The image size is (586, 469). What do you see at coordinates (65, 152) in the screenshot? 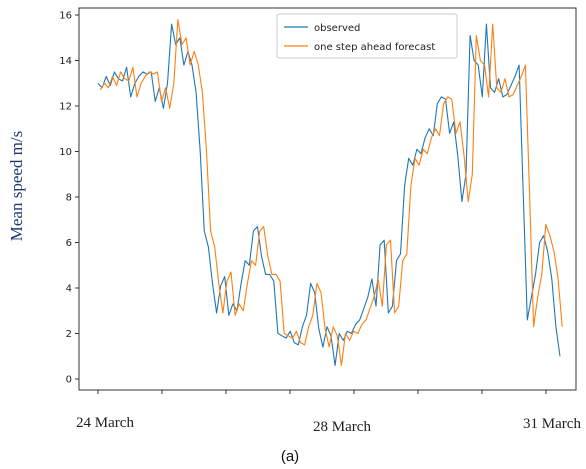
I see `y-tick-label: 10` at bounding box center [65, 152].